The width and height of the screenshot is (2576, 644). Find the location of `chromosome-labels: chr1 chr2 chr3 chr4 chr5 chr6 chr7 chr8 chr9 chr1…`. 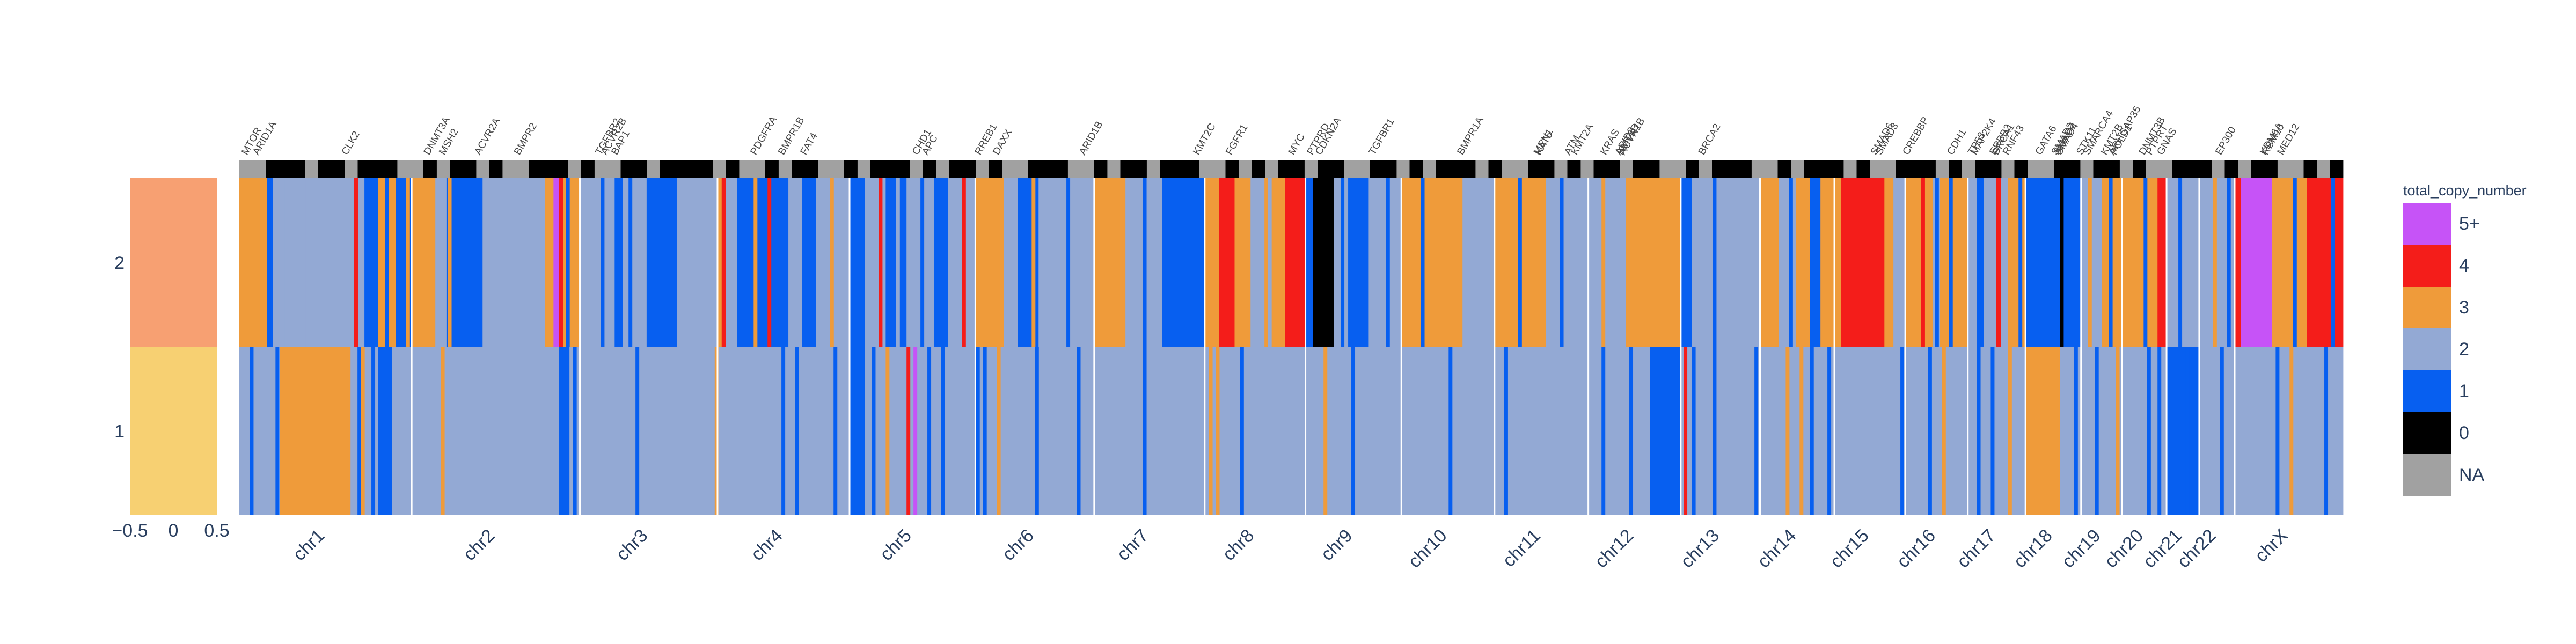

chromosome-labels: chr1 chr2 chr3 chr4 chr5 chr6 chr7 chr8 chr9 chr1… is located at coordinates (1290, 548).